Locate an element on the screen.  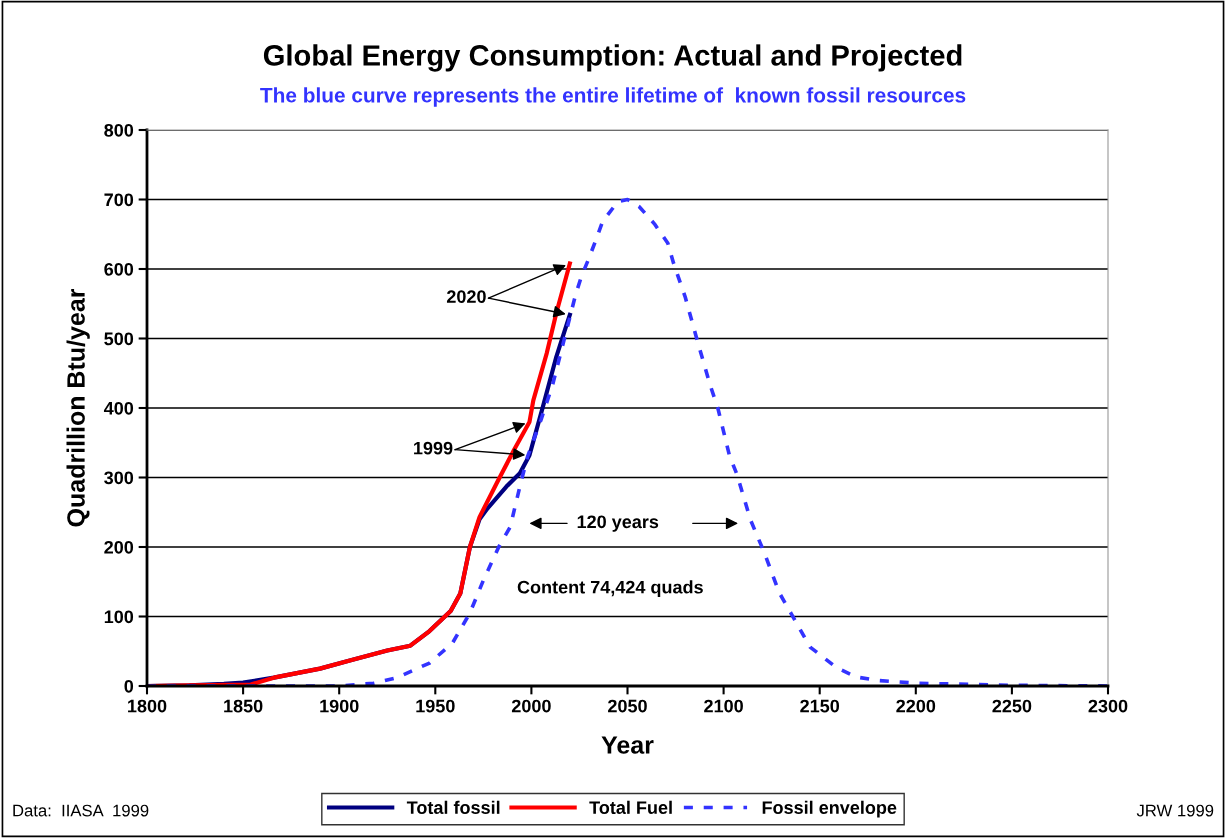
x-axis-title: Year is located at coordinates (627, 745).